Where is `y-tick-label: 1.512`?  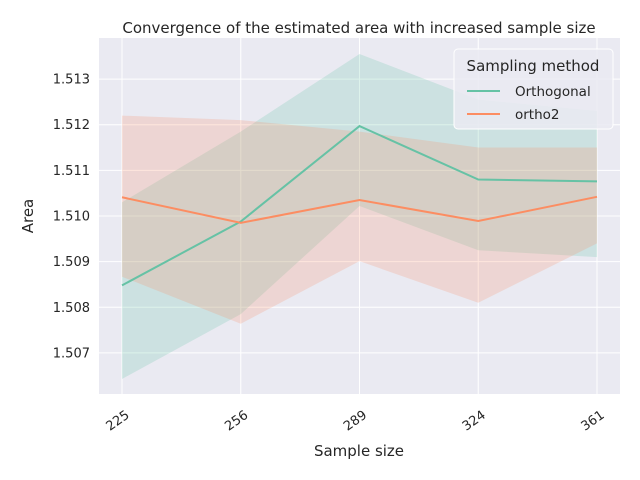 y-tick-label: 1.512 is located at coordinates (71, 125).